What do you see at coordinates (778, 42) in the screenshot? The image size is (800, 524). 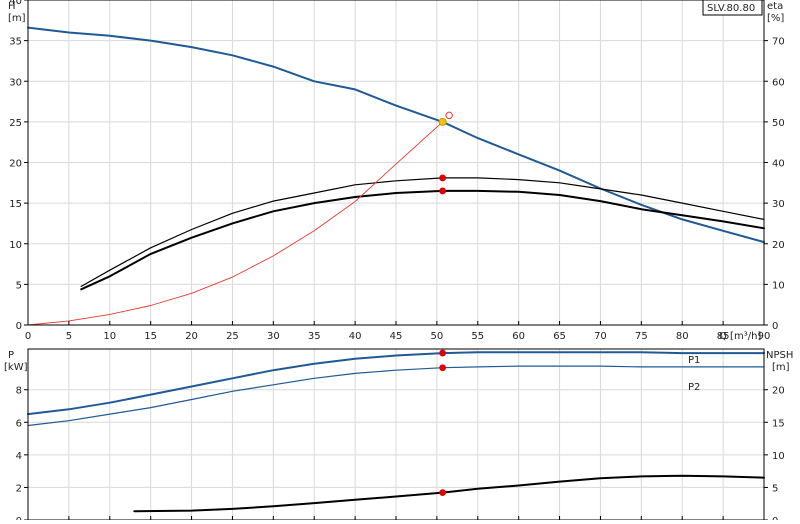 I see `right-tick-label: 70` at bounding box center [778, 42].